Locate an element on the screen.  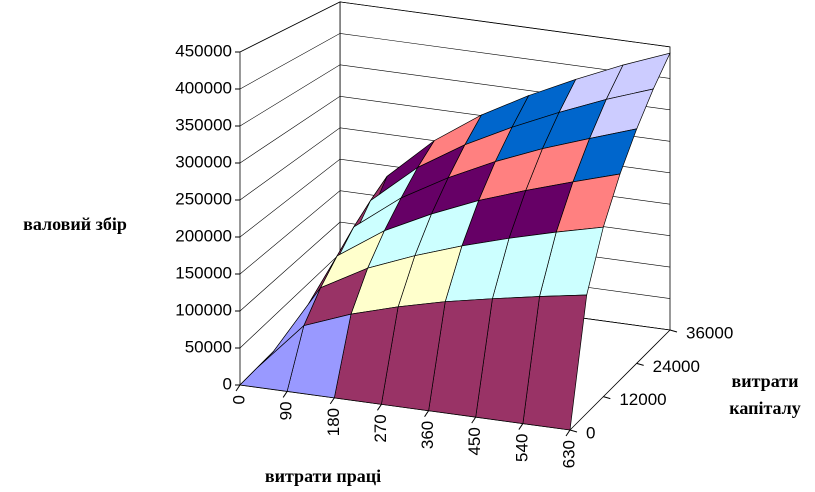
z-tick-label: 400000 is located at coordinates (203, 87).